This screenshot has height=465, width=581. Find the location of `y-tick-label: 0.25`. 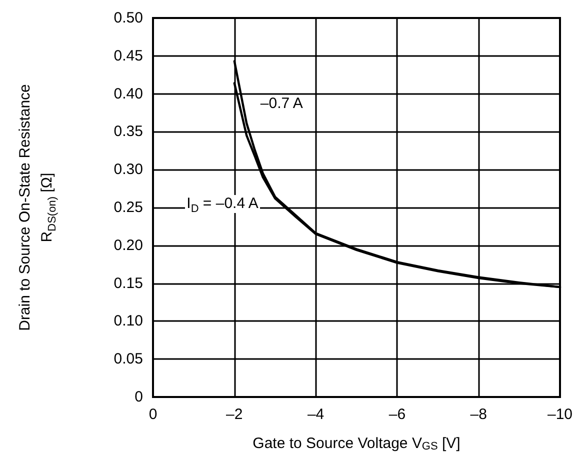

y-tick-label: 0.25 is located at coordinates (128, 207).